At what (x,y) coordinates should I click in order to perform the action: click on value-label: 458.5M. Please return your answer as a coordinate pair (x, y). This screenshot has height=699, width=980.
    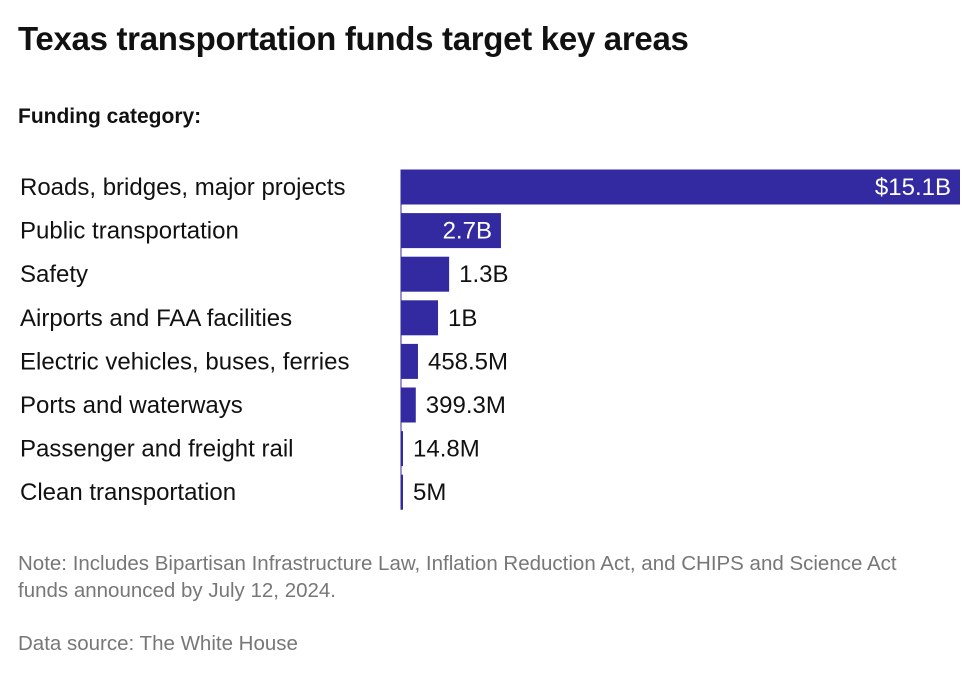
    Looking at the image, I should click on (468, 361).